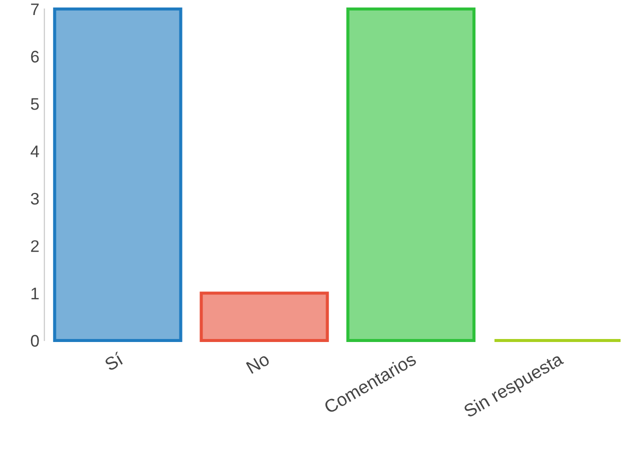  I want to click on x-tick-label: Sí, so click(114, 361).